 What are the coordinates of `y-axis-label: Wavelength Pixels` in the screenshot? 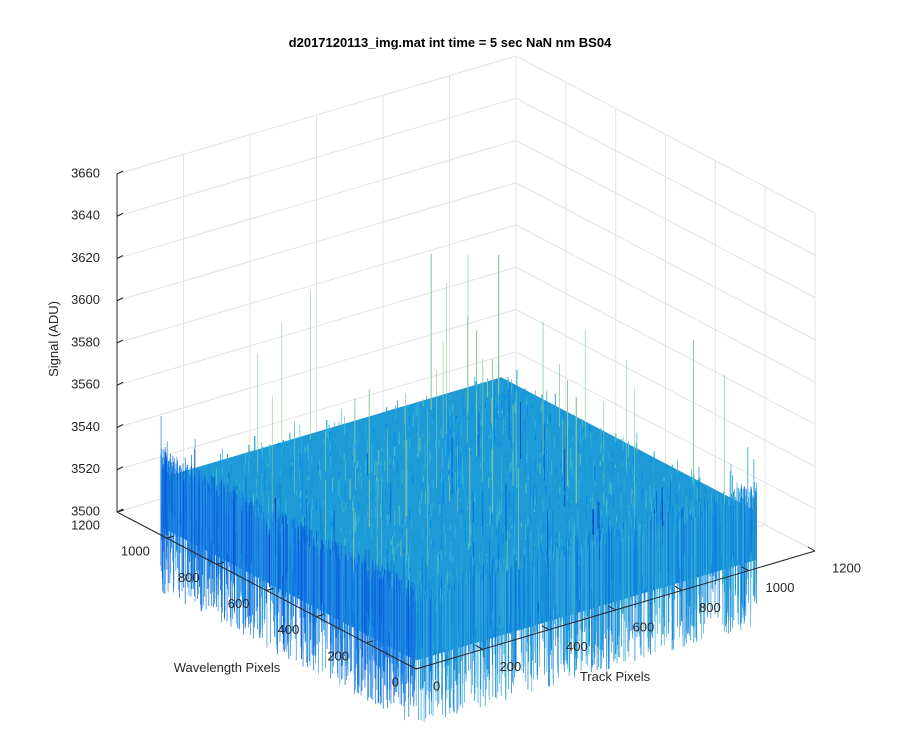 It's located at (227, 667).